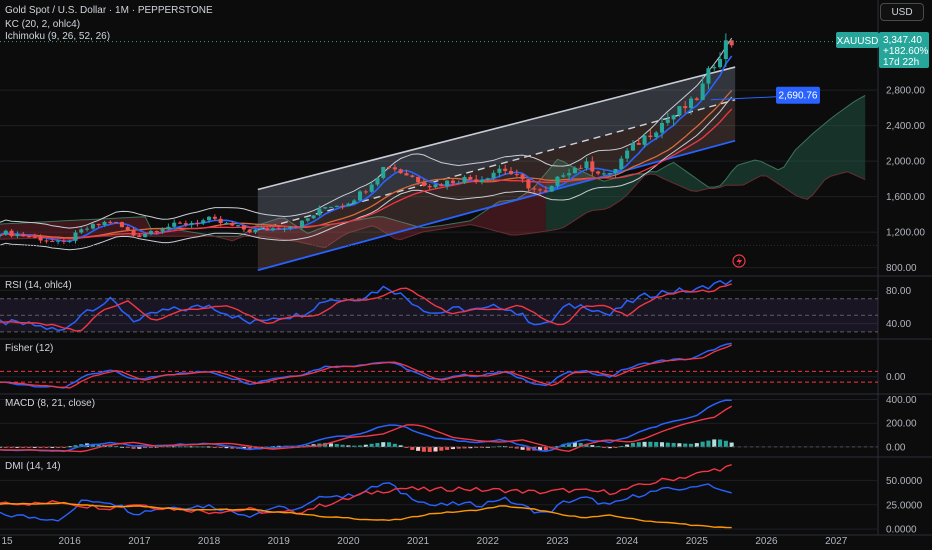  I want to click on time-tick-label: 2018, so click(209, 541).